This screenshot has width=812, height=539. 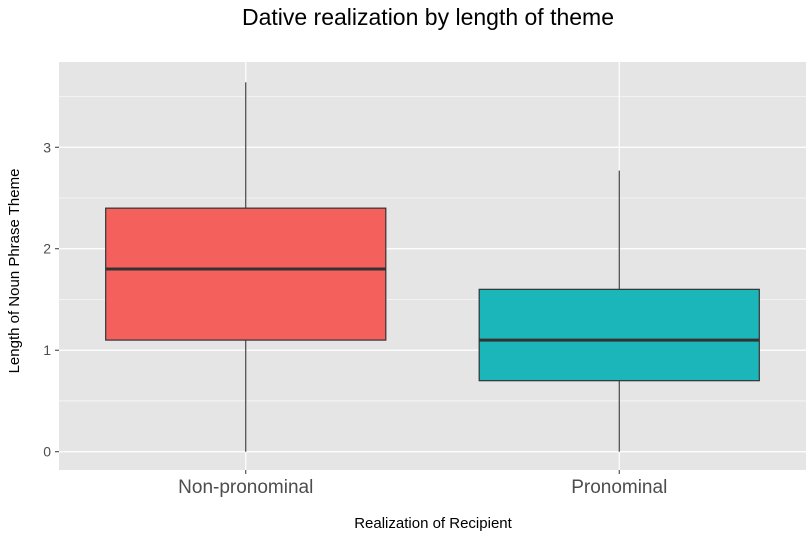 I want to click on y-tick-label: 3, so click(x=47, y=147).